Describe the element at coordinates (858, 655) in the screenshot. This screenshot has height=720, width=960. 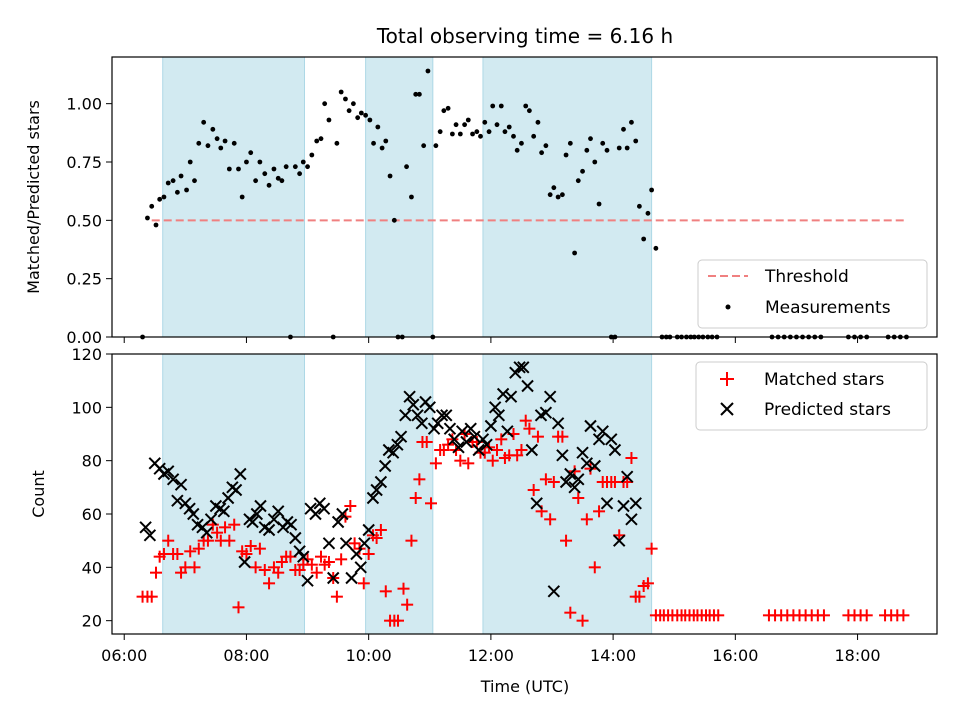
I see `bottom-x-tick-label: 18:00` at that location.